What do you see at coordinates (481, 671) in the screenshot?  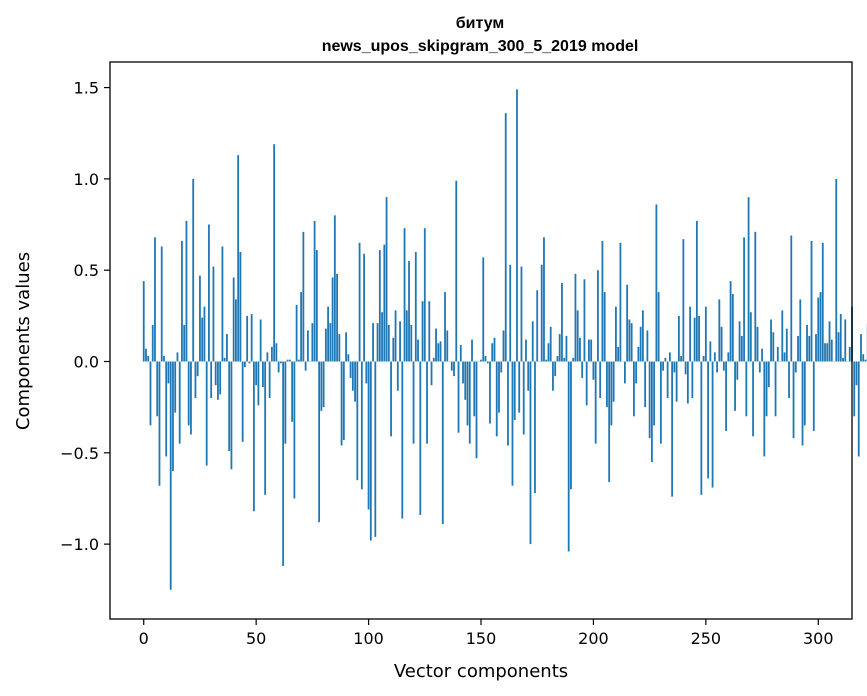 I see `x-axis-label: Vector components` at bounding box center [481, 671].